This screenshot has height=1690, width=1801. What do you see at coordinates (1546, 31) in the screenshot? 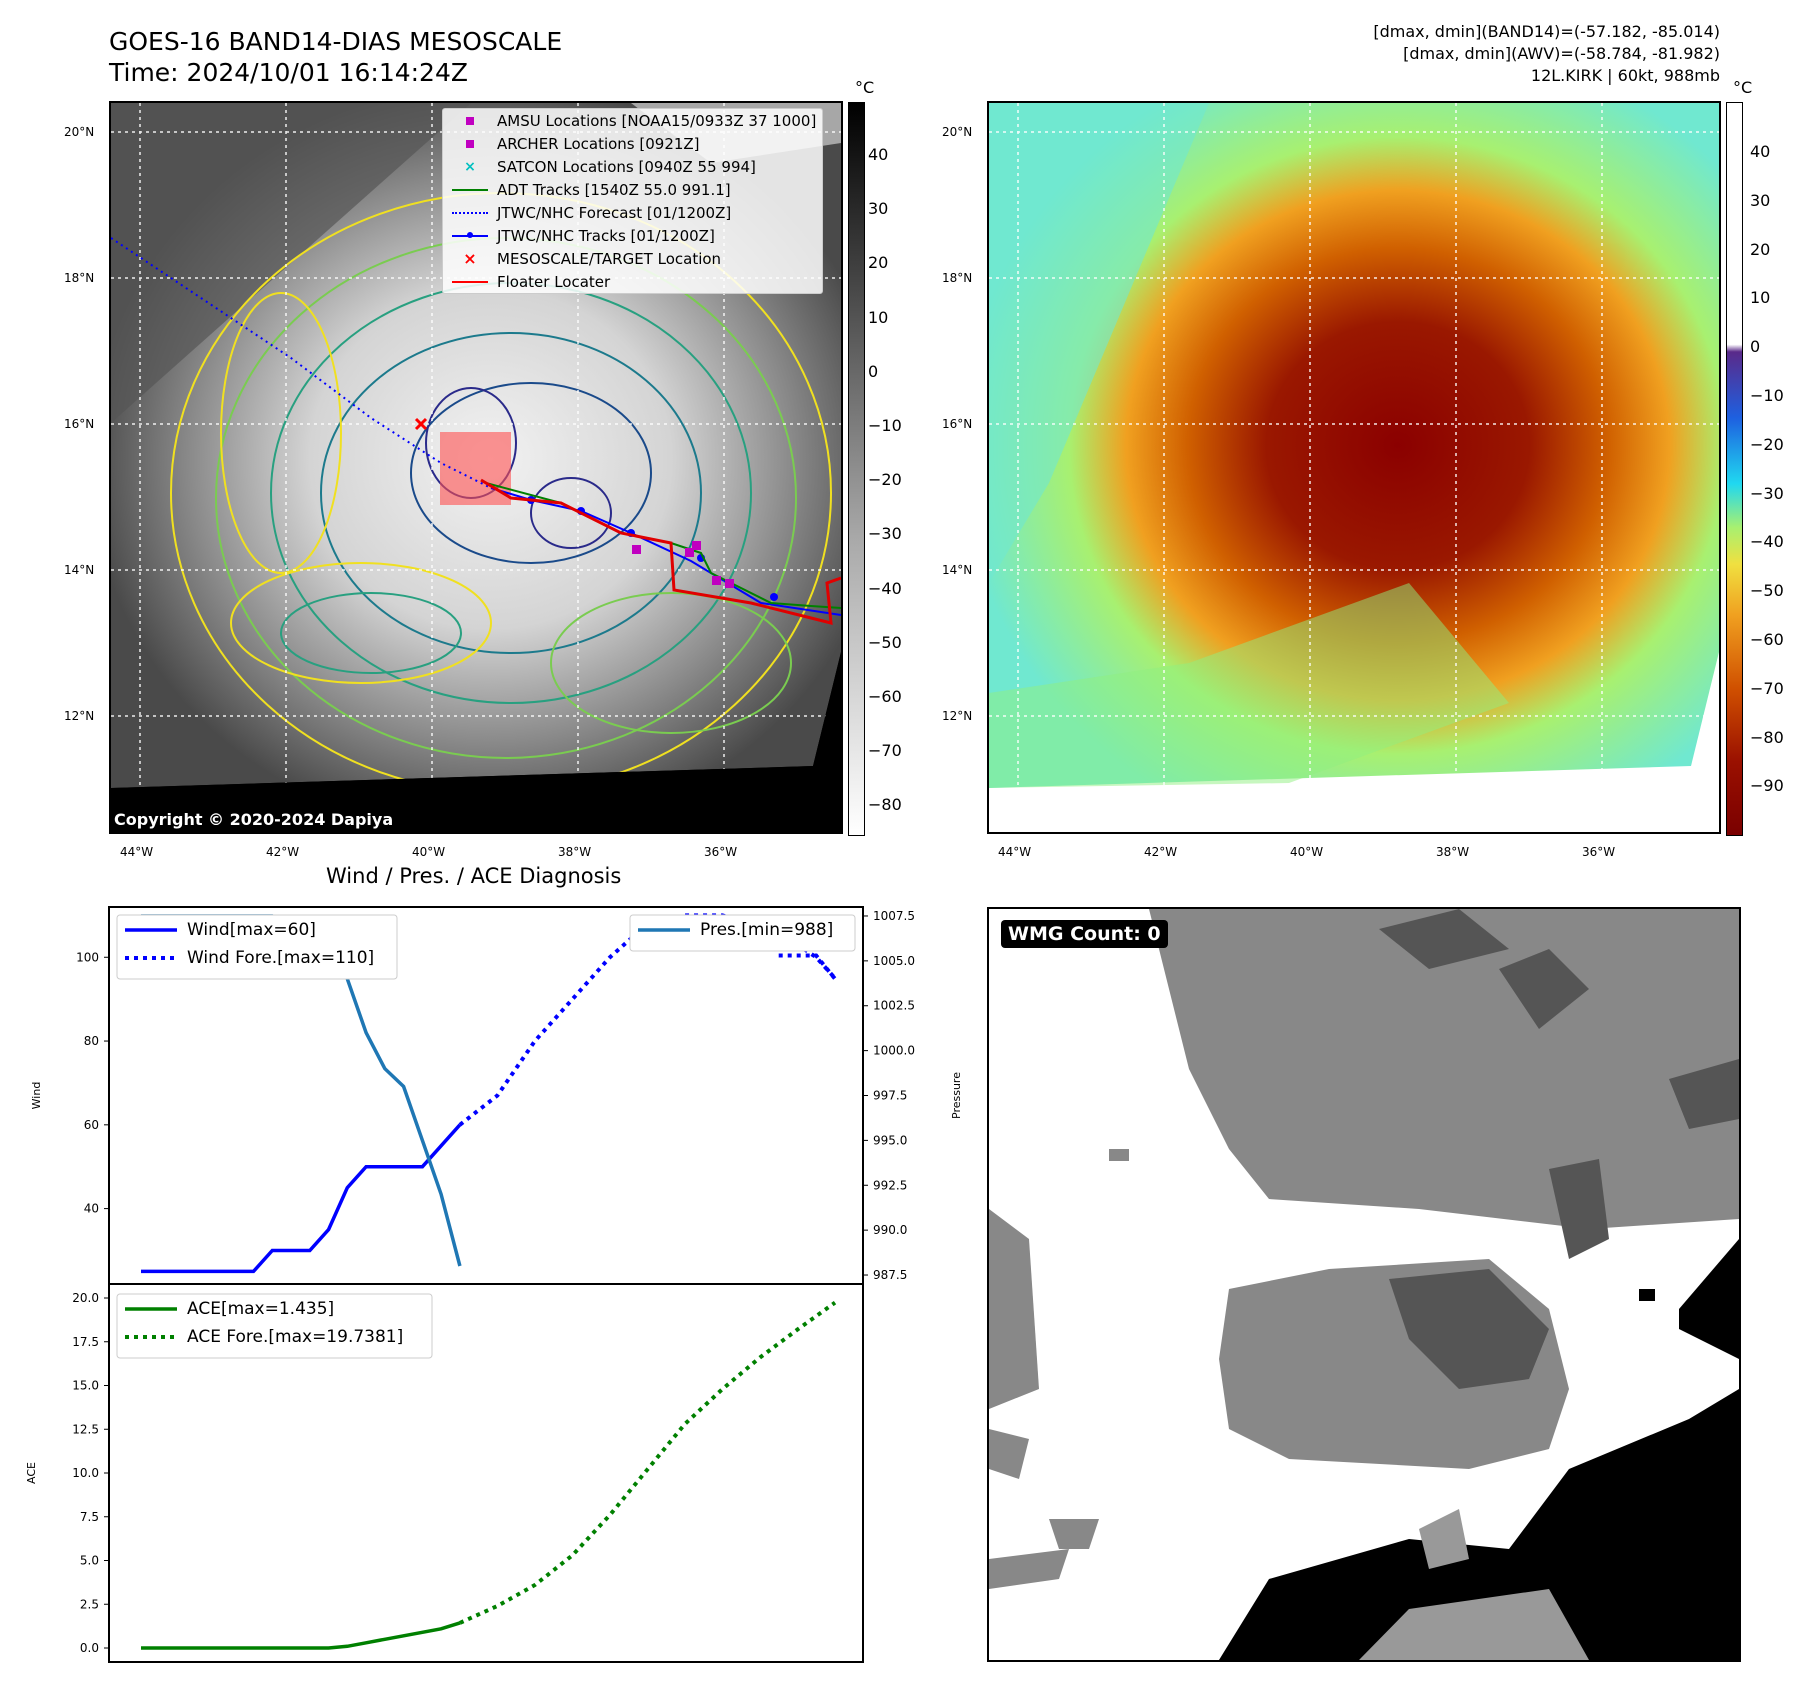
I see `info-band14: [dmax, dmin](BAND14)=(-57.182, -85.014)` at bounding box center [1546, 31].